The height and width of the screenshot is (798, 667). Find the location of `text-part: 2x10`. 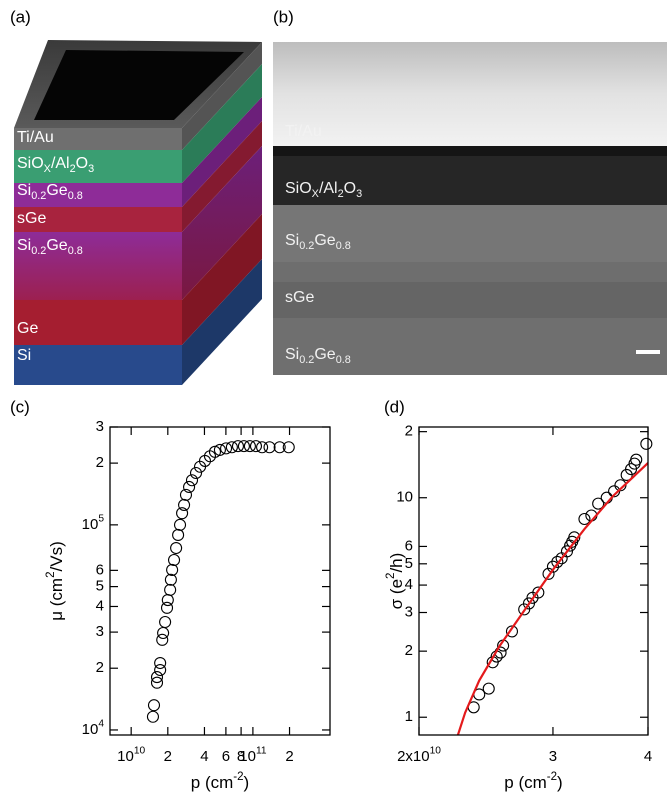

text-part: 2x10 is located at coordinates (413, 756).